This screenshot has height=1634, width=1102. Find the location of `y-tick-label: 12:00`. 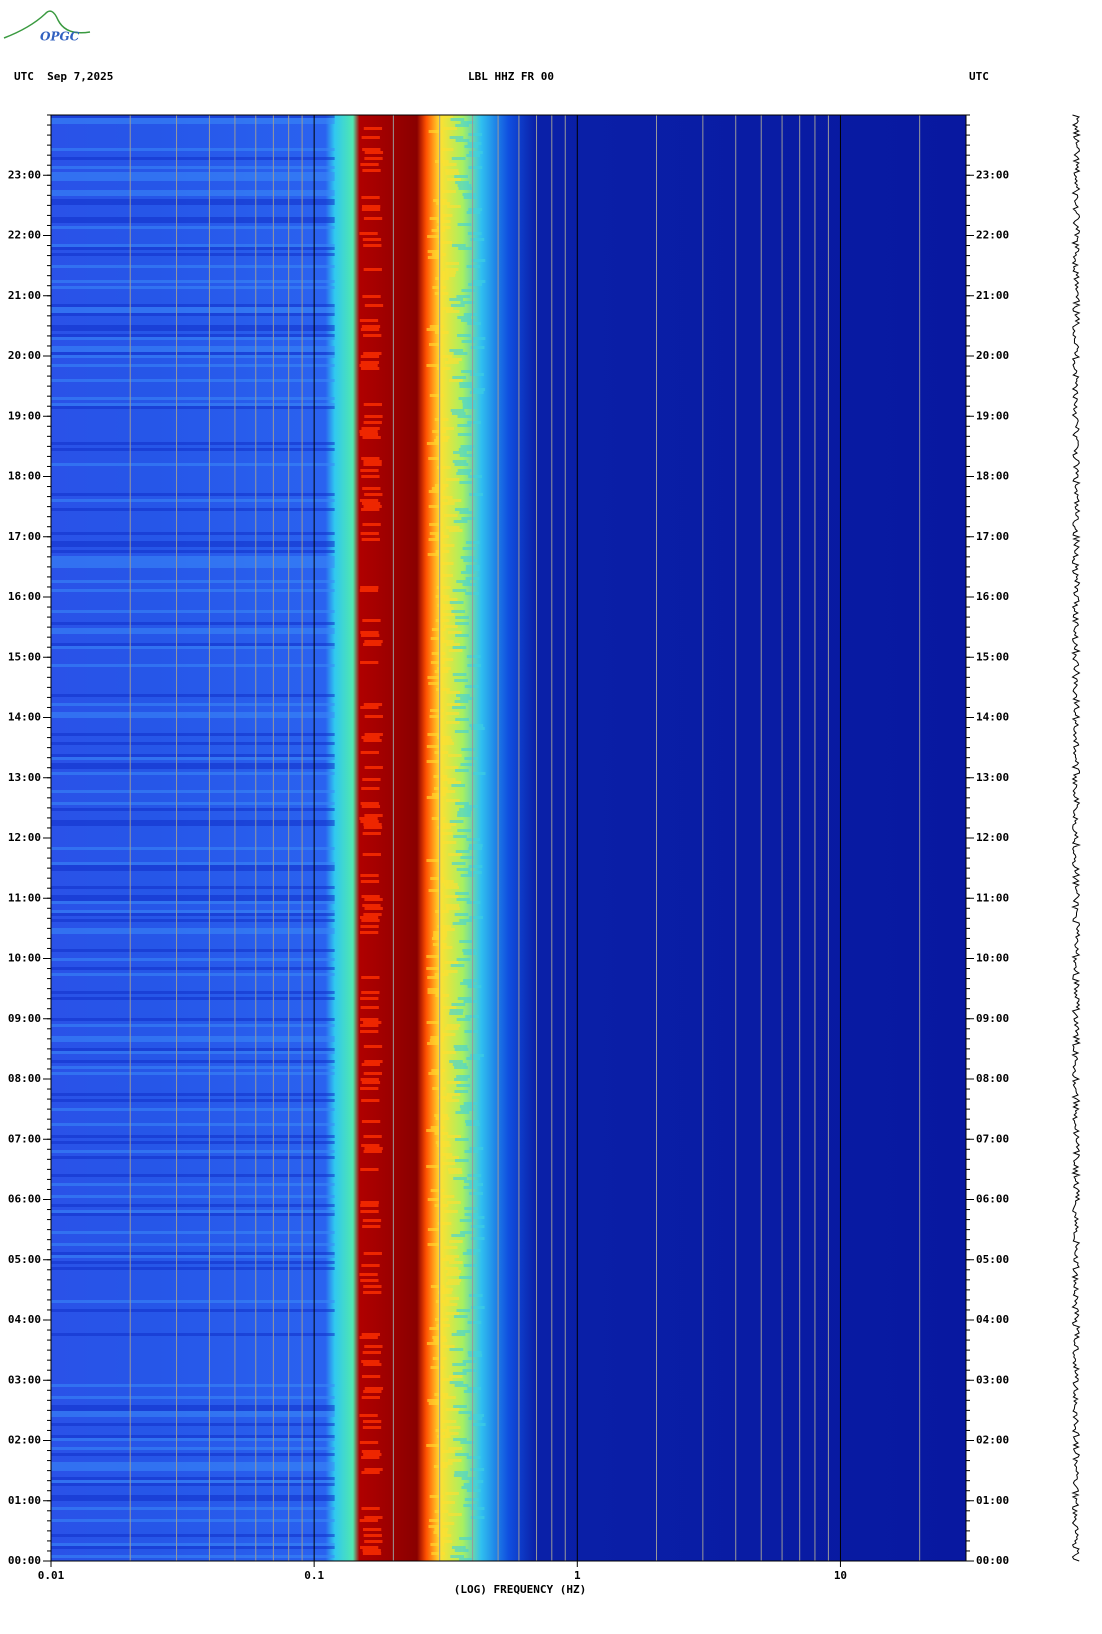

y-tick-label: 12:00 is located at coordinates (24, 837).